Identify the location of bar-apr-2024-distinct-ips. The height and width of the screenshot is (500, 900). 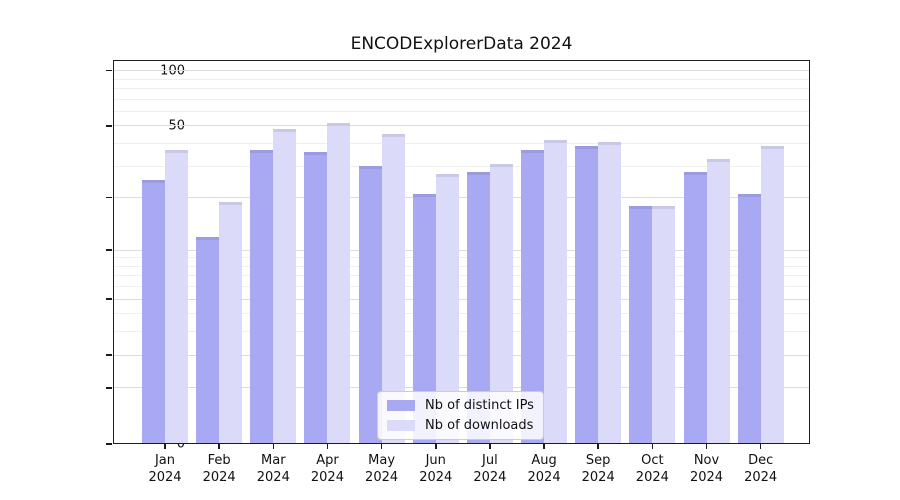
(316, 297).